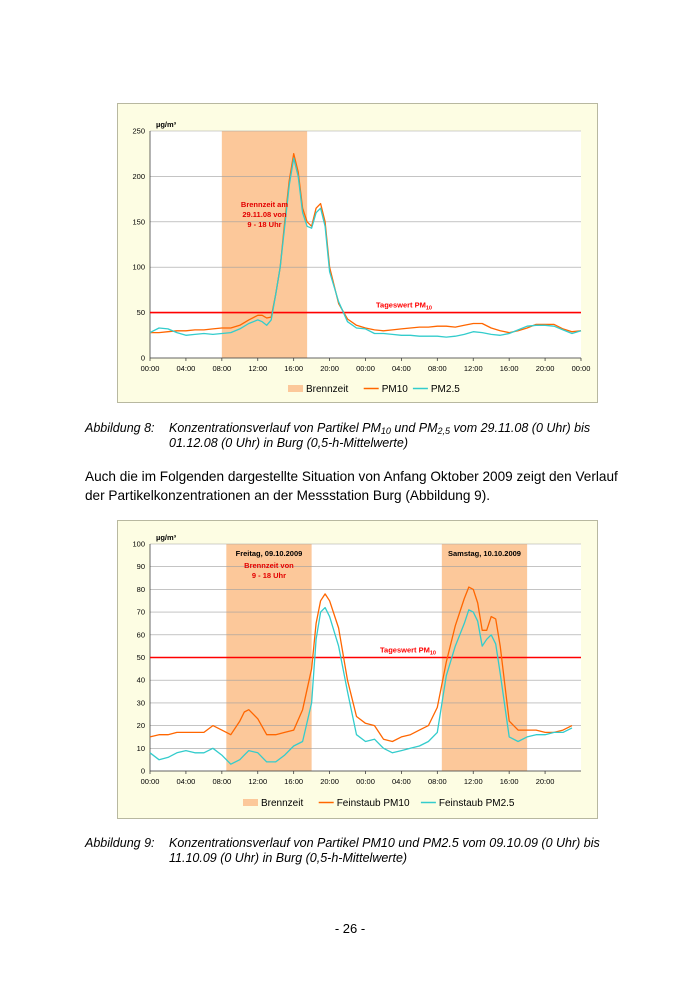 This screenshot has height=990, width=700. Describe the element at coordinates (264, 214) in the screenshot. I see `band-annotation: 29.11.08 von` at that location.